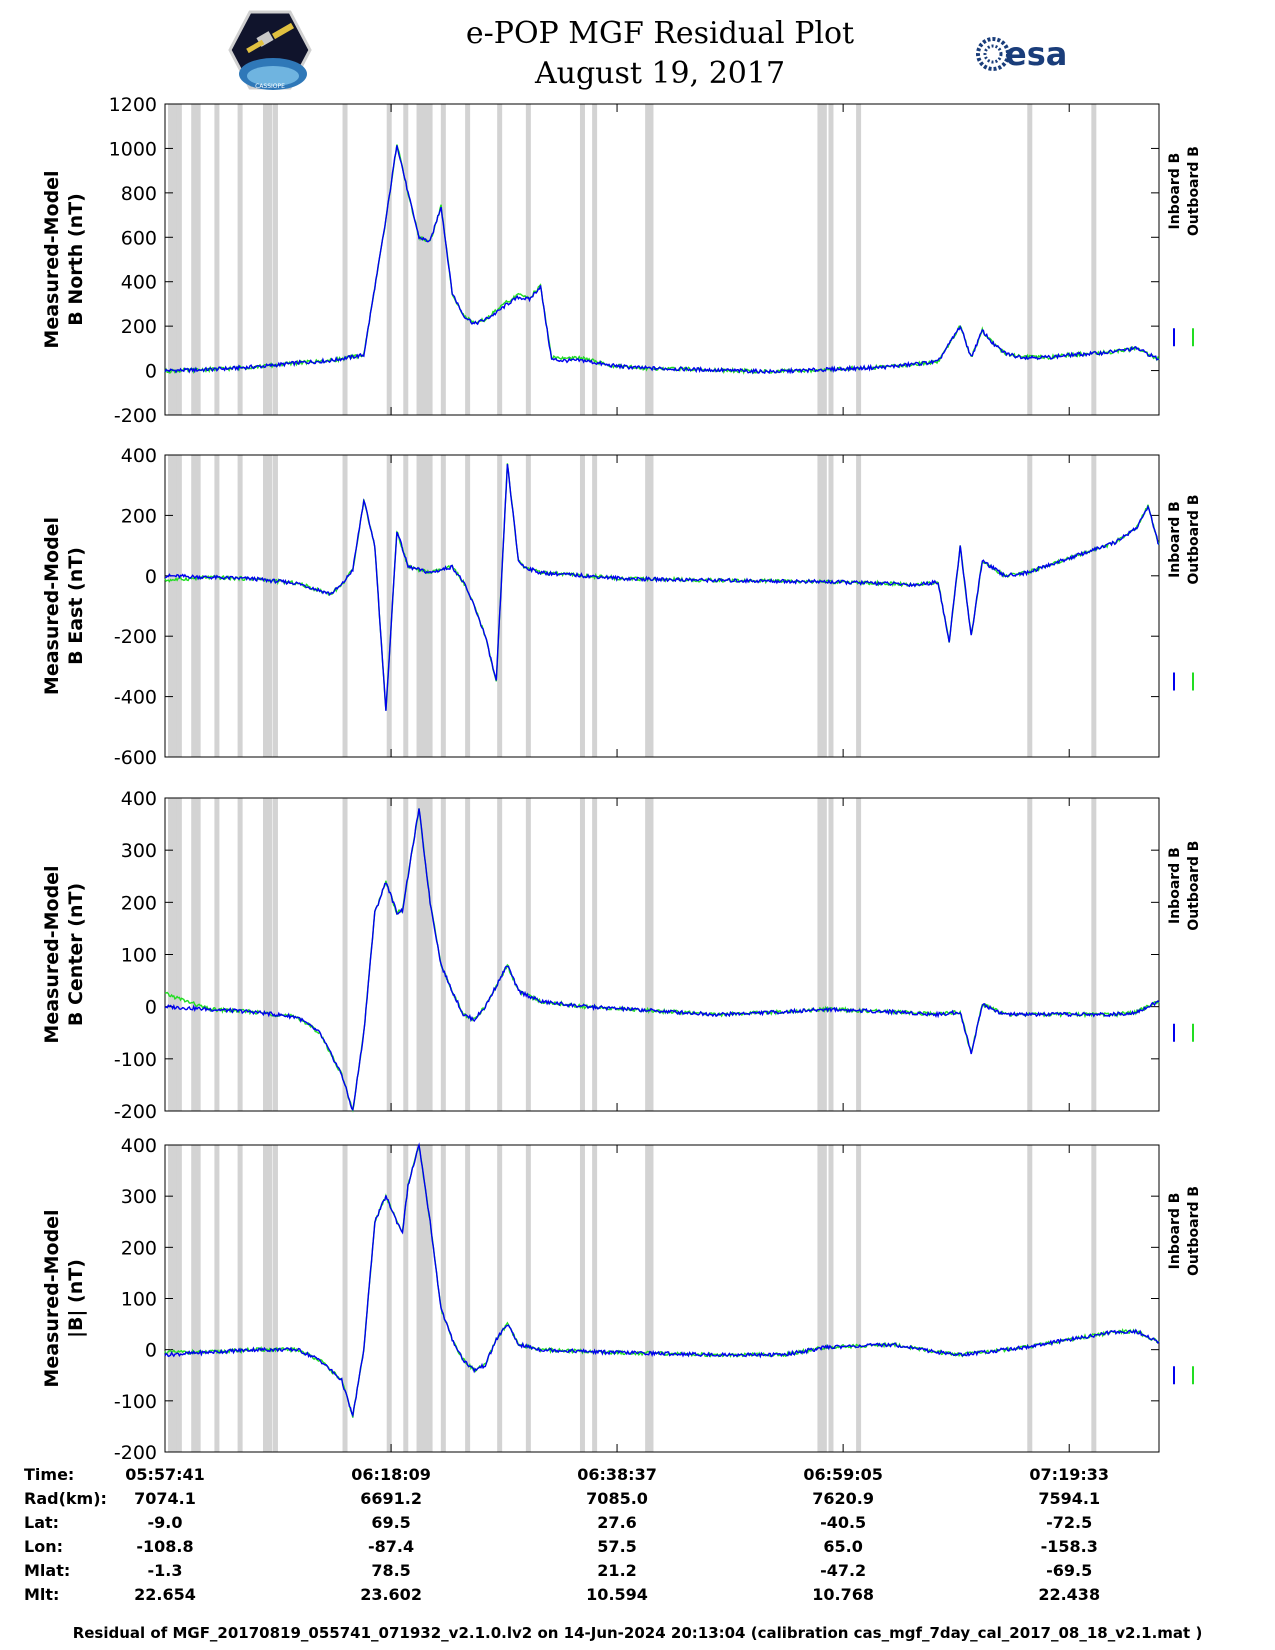 The width and height of the screenshot is (1275, 1650). What do you see at coordinates (76, 259) in the screenshot?
I see `y-axis-label: B North (nT)` at bounding box center [76, 259].